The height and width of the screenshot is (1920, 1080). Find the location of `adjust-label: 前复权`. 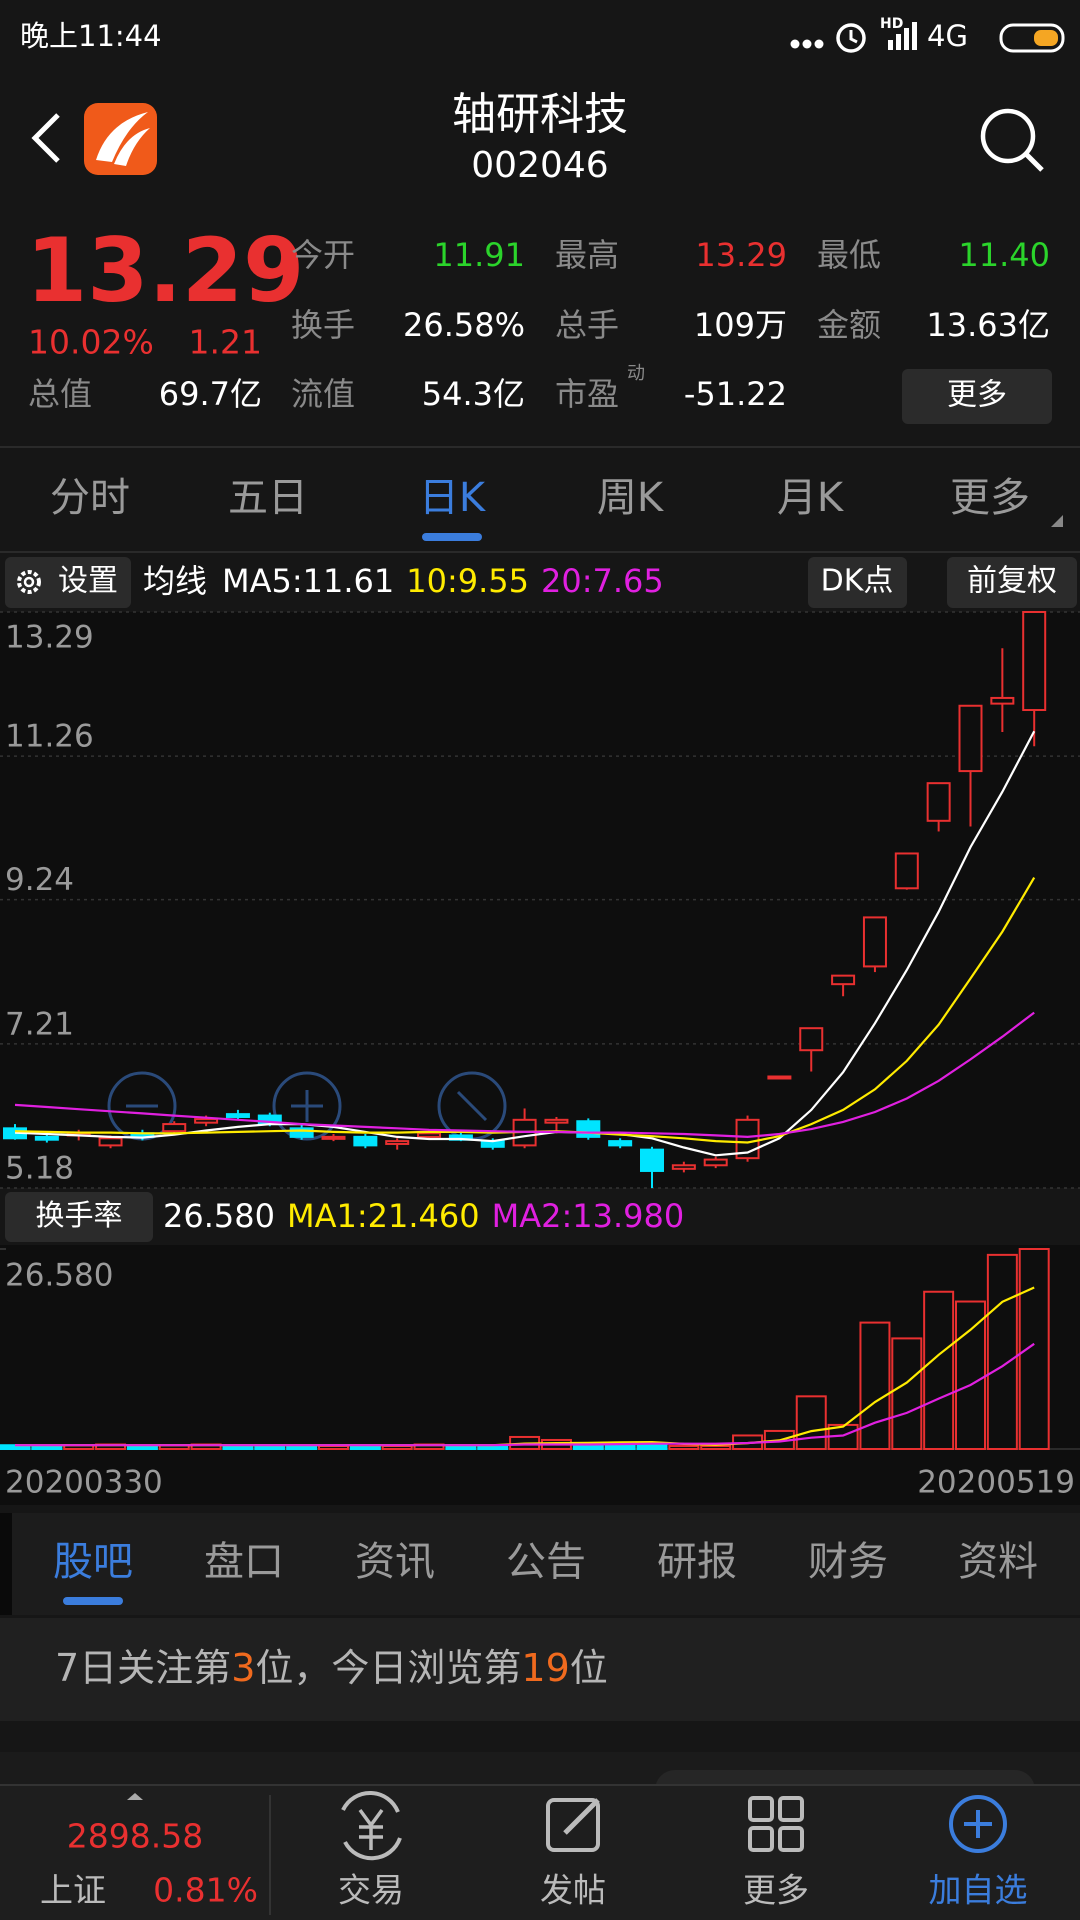

adjust-label: 前复权 is located at coordinates (1012, 581).